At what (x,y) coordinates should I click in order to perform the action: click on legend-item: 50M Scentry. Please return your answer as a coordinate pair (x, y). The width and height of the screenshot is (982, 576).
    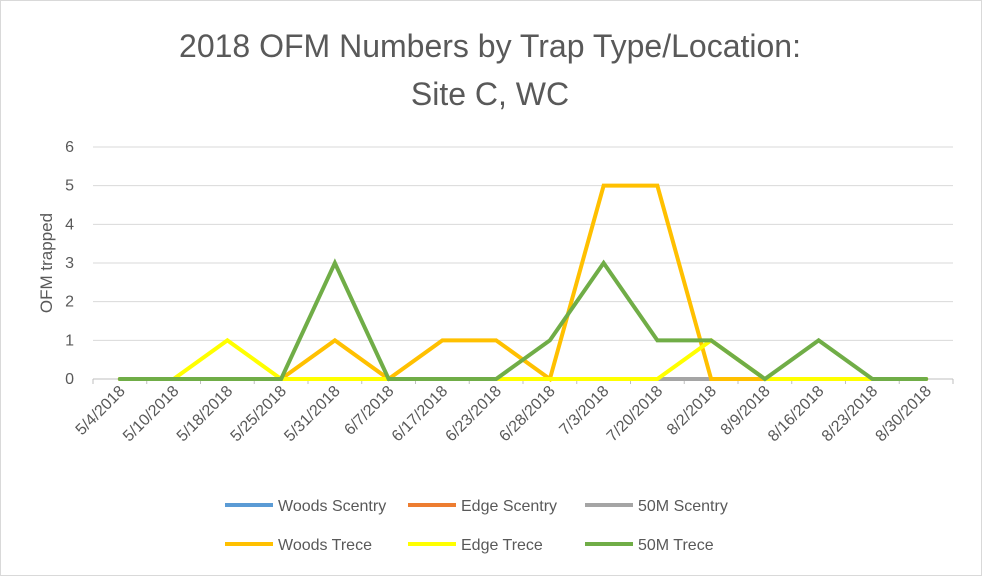
    Looking at the image, I should click on (656, 506).